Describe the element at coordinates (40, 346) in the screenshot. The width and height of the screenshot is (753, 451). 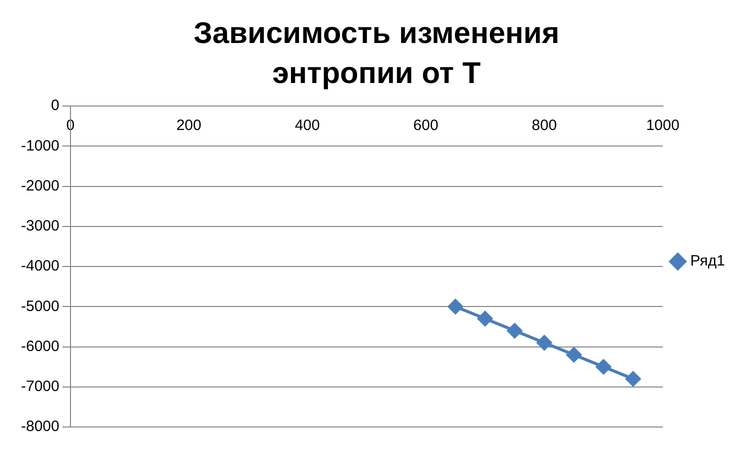
I see `y-tick-label: -6000` at that location.